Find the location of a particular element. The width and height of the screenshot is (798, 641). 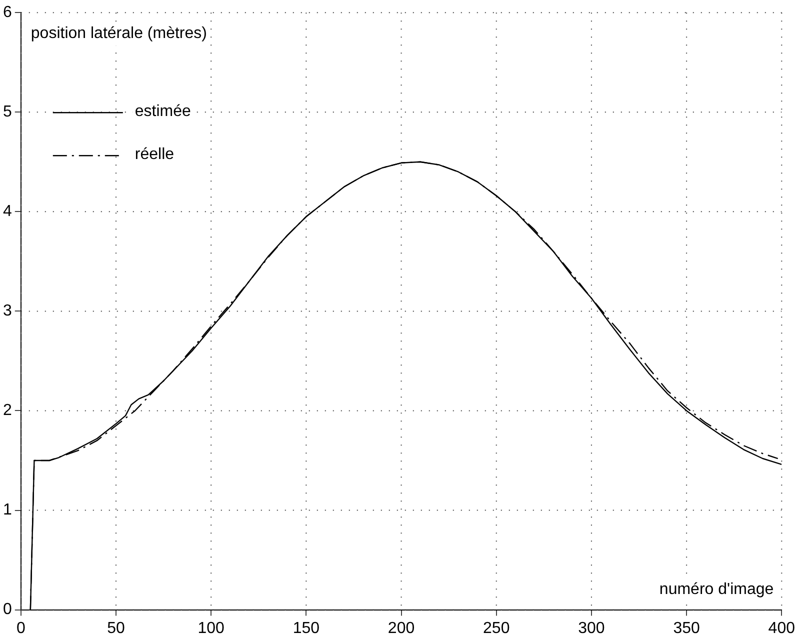

y-tick-label: 0 is located at coordinates (7, 609).